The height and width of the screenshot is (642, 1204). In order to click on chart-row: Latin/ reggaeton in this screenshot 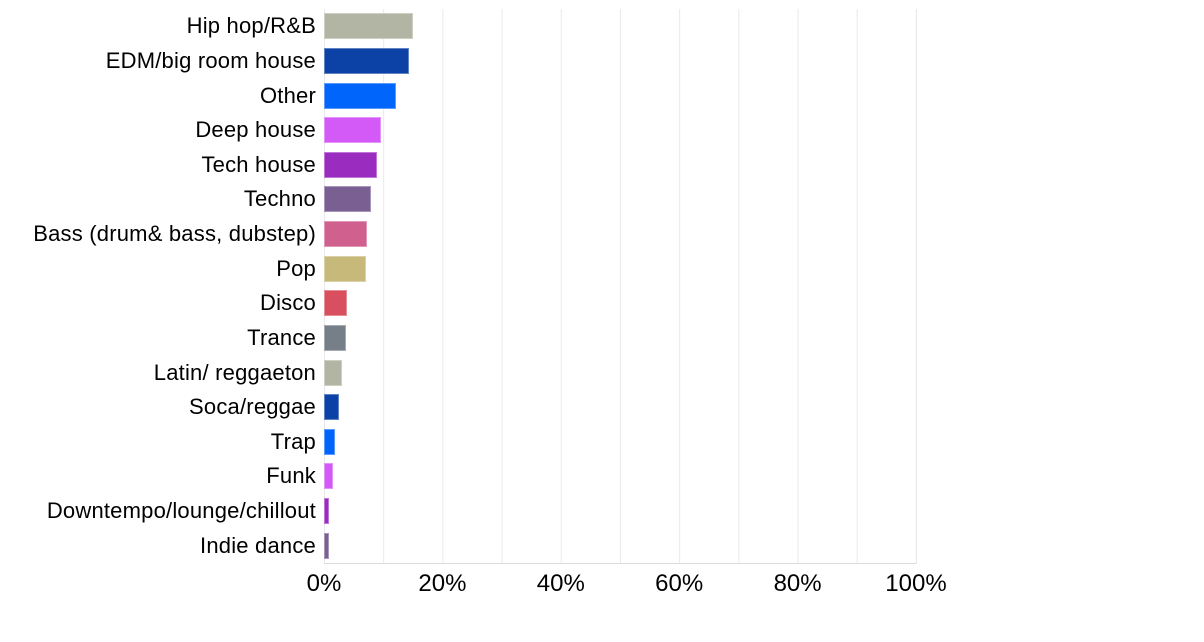, I will do `click(458, 372)`.